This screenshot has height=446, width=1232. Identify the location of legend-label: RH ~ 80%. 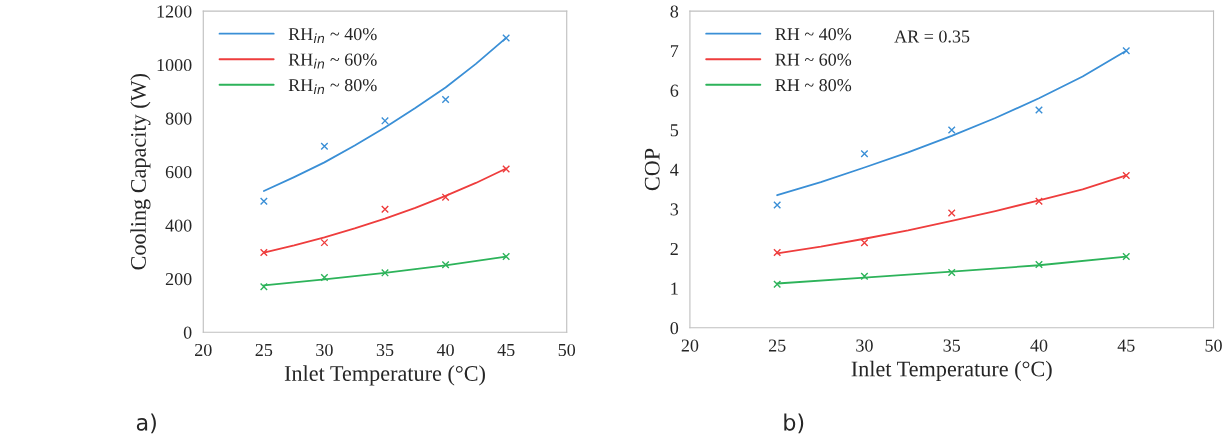
(813, 85).